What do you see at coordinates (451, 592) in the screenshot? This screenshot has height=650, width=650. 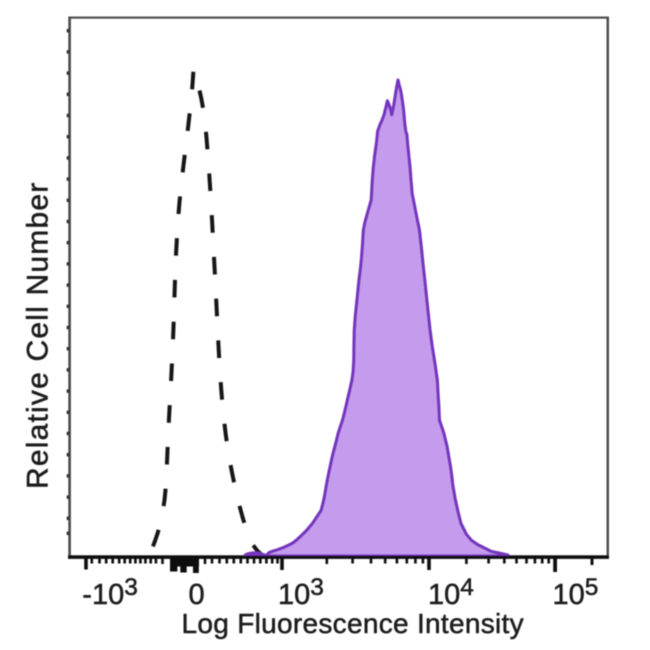 I see `svg-text: 104` at bounding box center [451, 592].